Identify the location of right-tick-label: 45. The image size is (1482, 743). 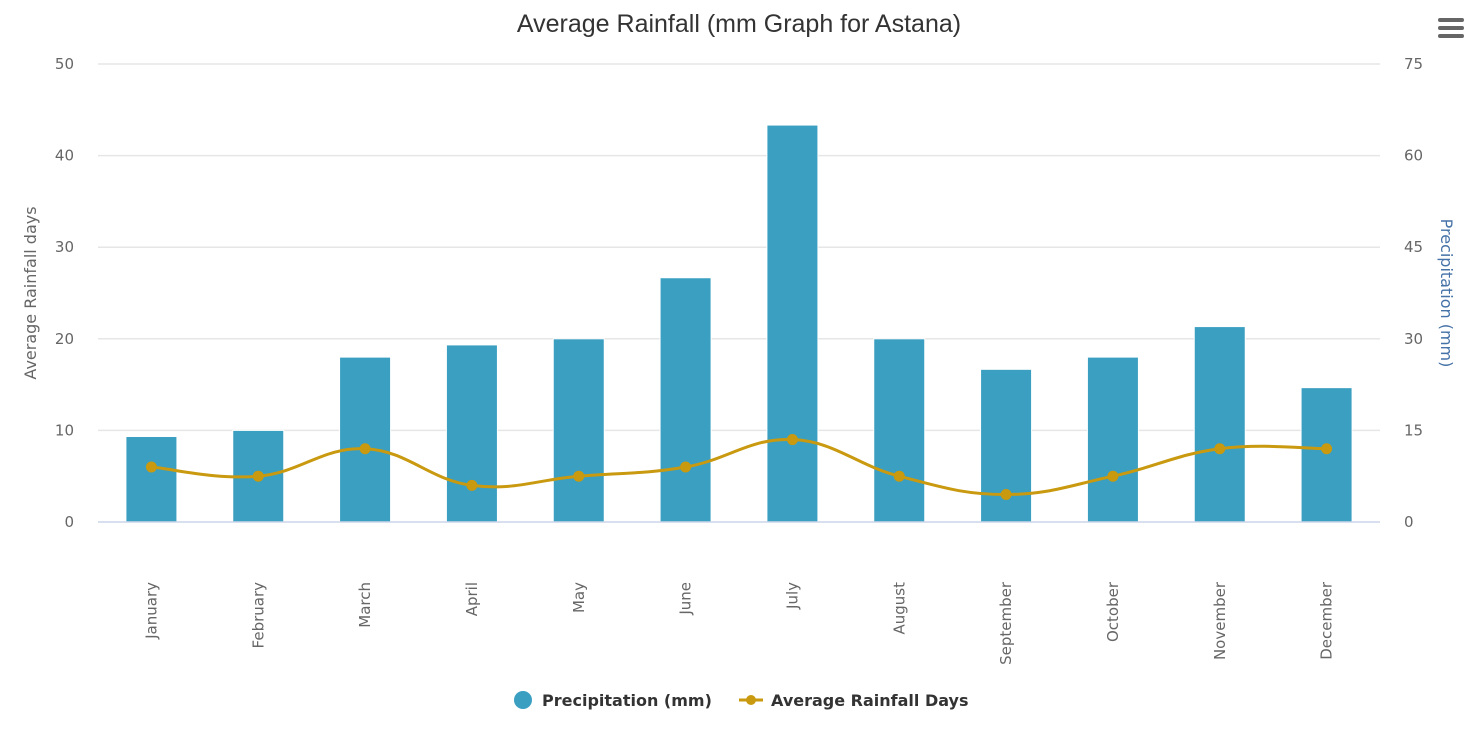
(1413, 247).